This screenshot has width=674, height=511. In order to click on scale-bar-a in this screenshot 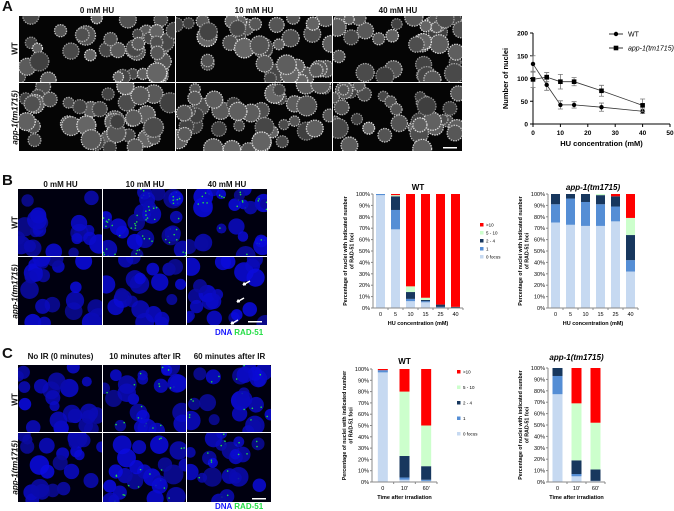, I will do `click(450, 148)`.